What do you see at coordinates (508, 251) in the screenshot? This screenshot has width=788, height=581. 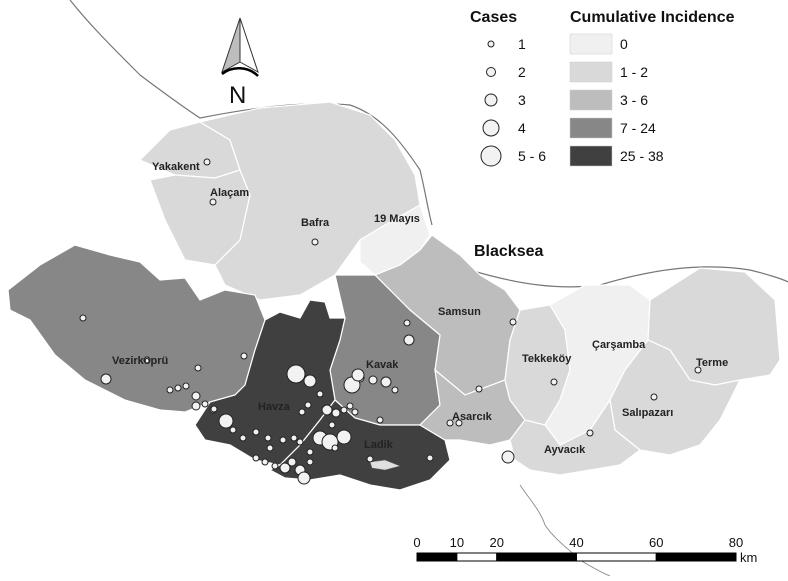 I see `sea-label: Blacksea` at bounding box center [508, 251].